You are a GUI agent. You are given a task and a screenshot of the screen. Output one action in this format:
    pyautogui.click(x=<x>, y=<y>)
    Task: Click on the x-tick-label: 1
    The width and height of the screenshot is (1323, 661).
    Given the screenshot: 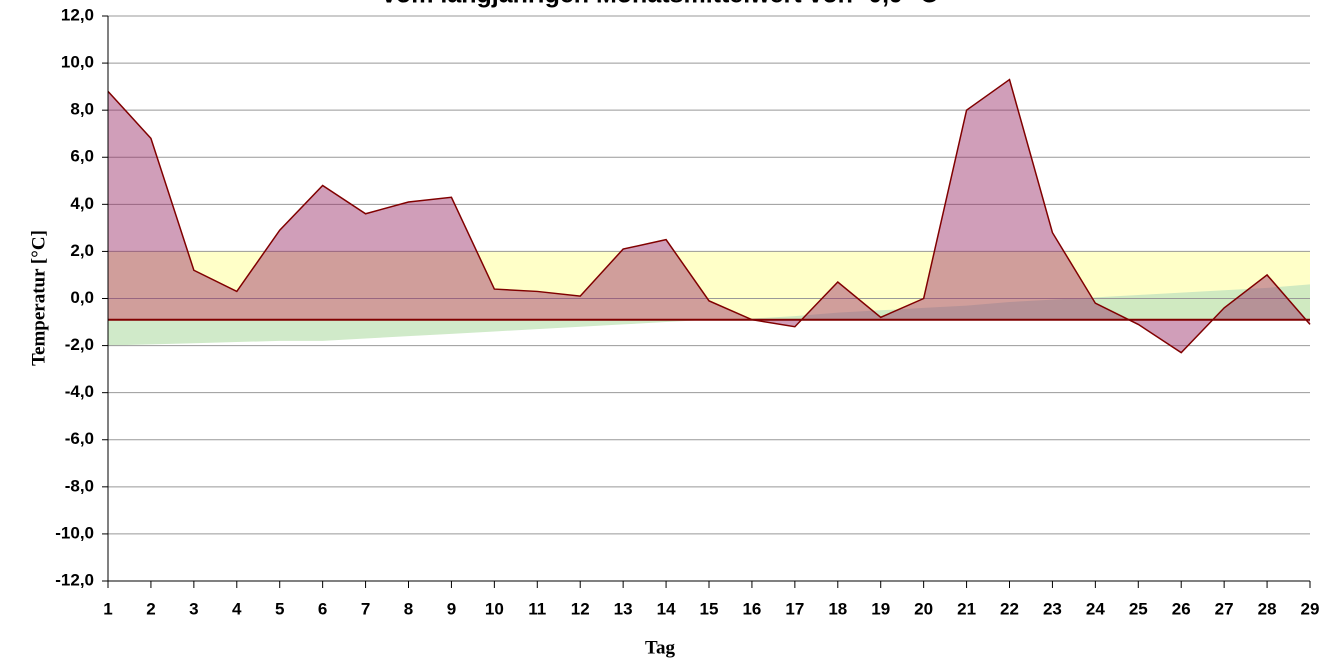 What is the action you would take?
    pyautogui.click(x=107, y=608)
    